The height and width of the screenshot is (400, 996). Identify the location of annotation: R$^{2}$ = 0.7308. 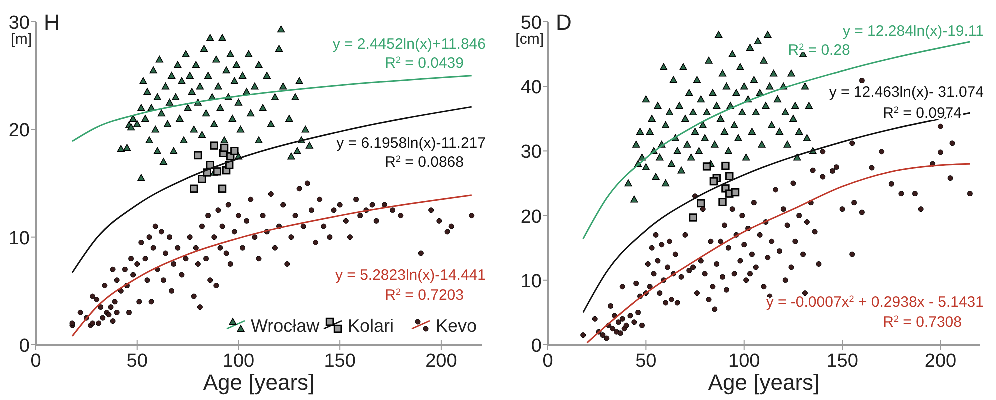
(922, 322).